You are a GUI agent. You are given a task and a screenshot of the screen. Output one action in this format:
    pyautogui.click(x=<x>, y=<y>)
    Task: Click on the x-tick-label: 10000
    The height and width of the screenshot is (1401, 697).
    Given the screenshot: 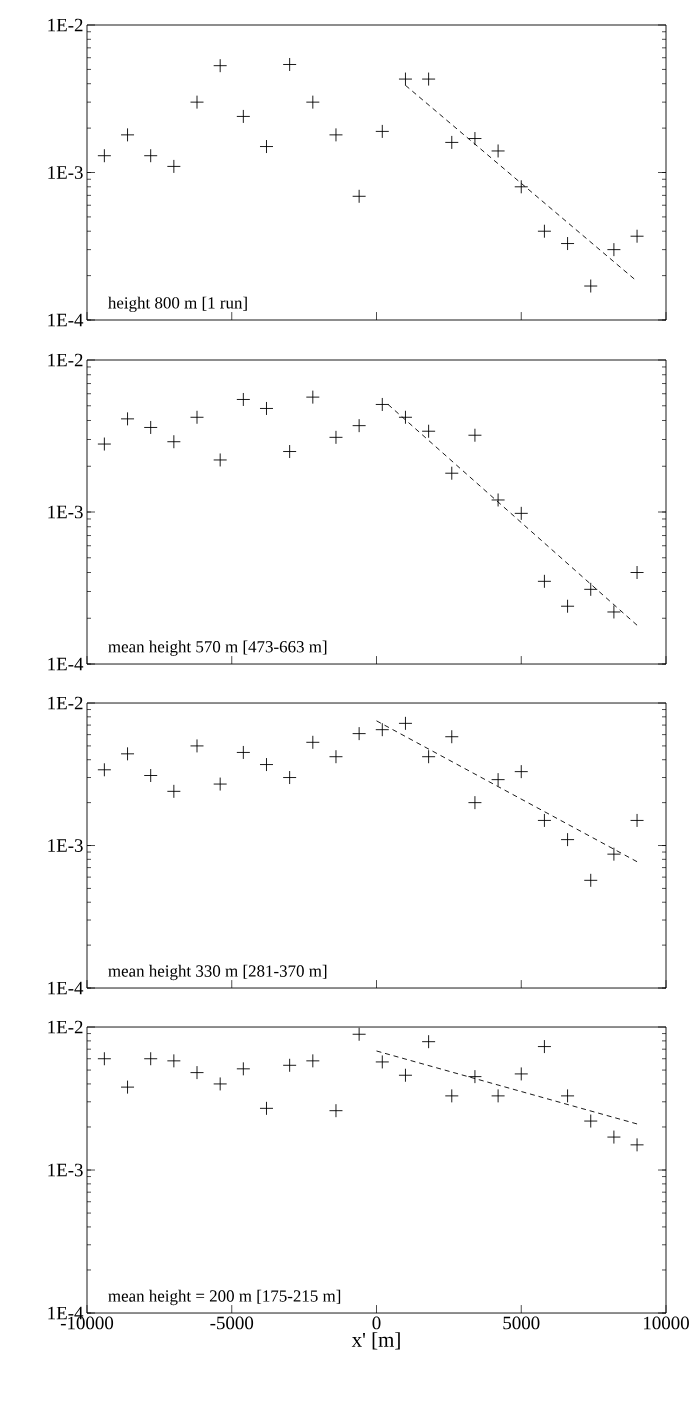 What is the action you would take?
    pyautogui.click(x=666, y=1323)
    